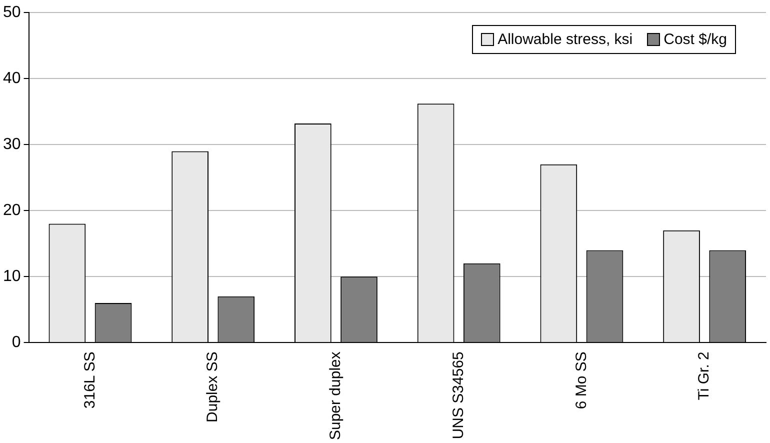 The width and height of the screenshot is (770, 443). What do you see at coordinates (704, 376) in the screenshot?
I see `x-tick-label: Ti Gr. 2` at bounding box center [704, 376].